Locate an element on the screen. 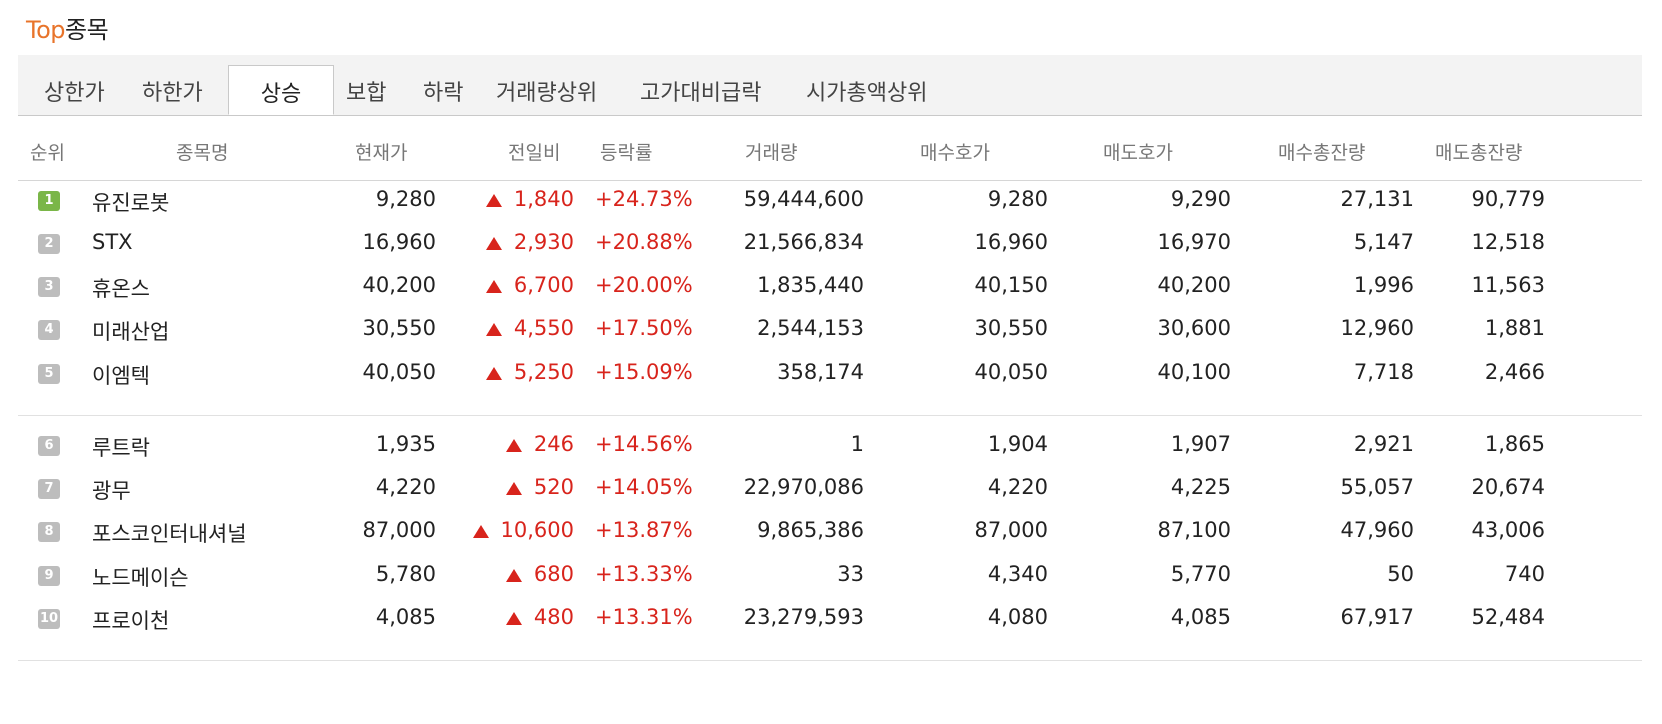  cell-bid-total: 67,917 is located at coordinates (1377, 617).